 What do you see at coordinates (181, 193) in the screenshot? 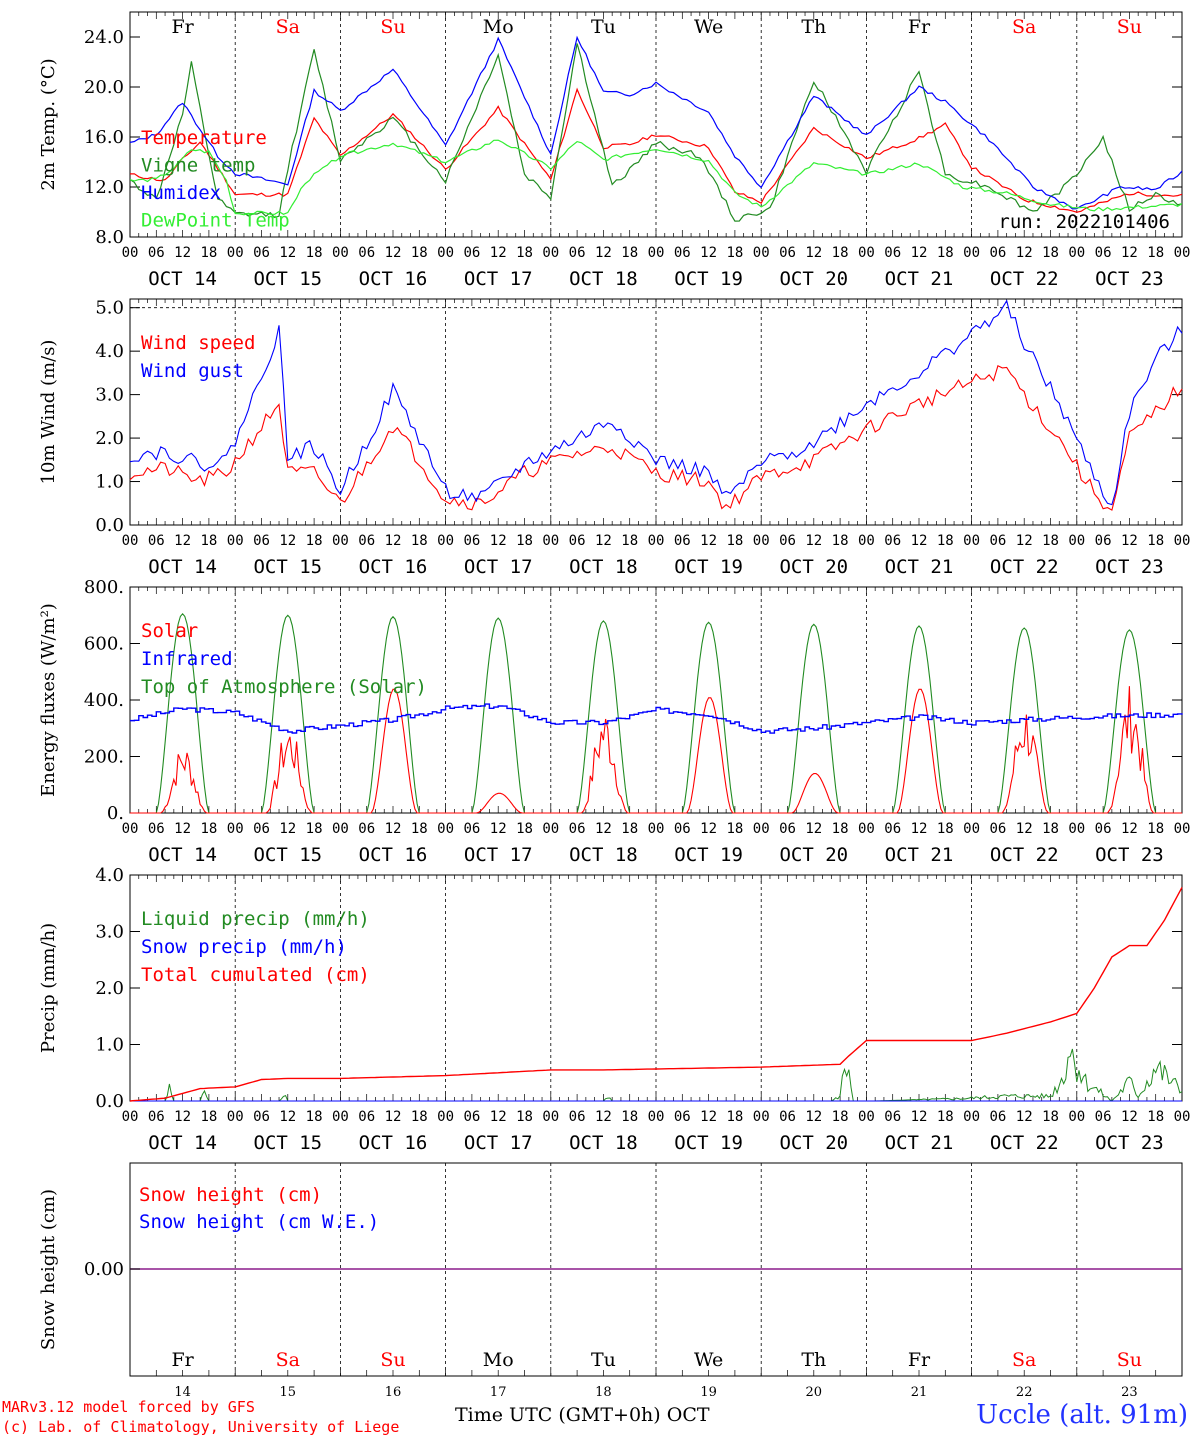
I see `legend-blue: Humidex` at bounding box center [181, 193].